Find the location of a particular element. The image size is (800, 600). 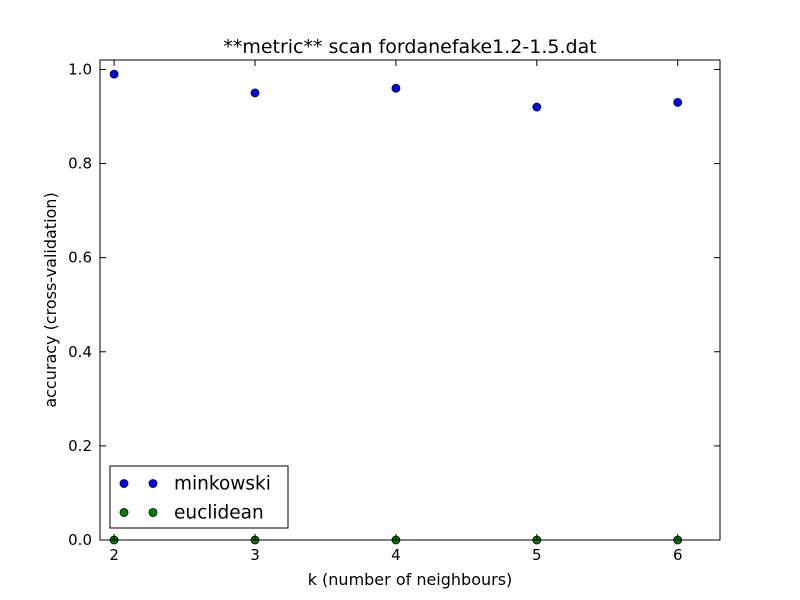

legend: minkowski euclidean is located at coordinates (199, 497).